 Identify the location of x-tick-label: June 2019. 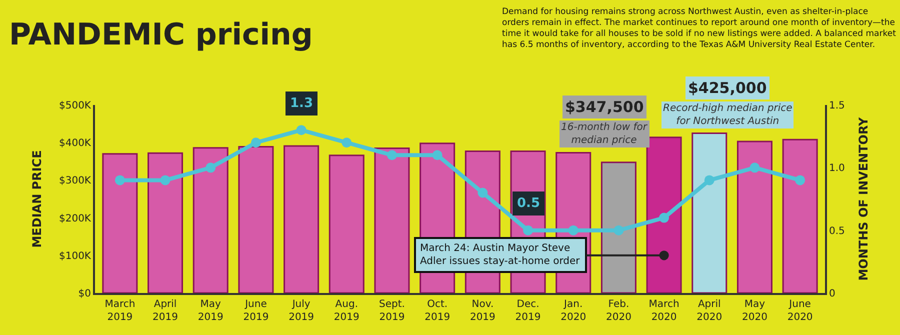
(256, 311).